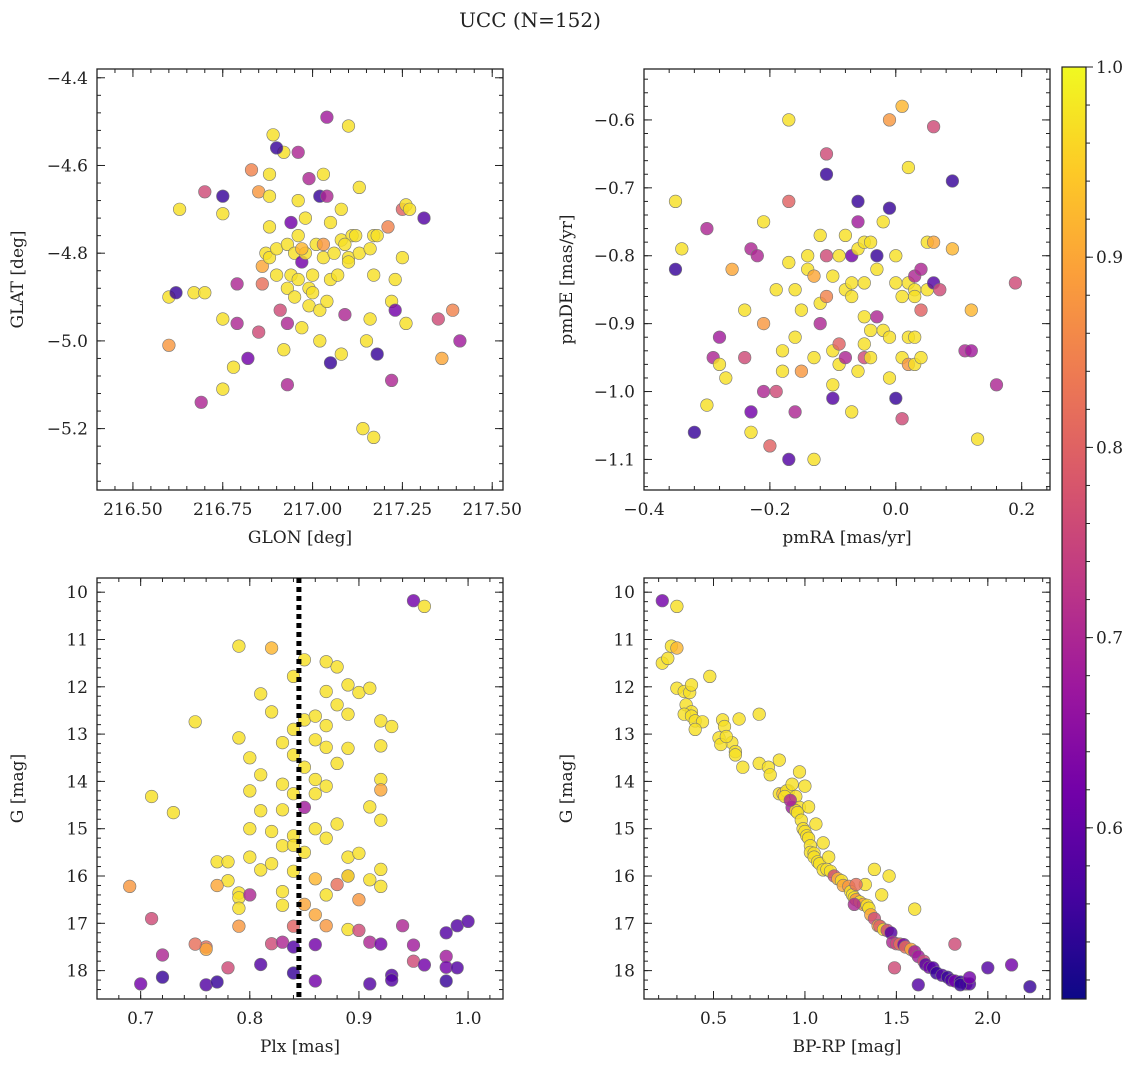  Describe the element at coordinates (249, 1019) in the screenshot. I see `x-tick-label: 0.8` at that location.